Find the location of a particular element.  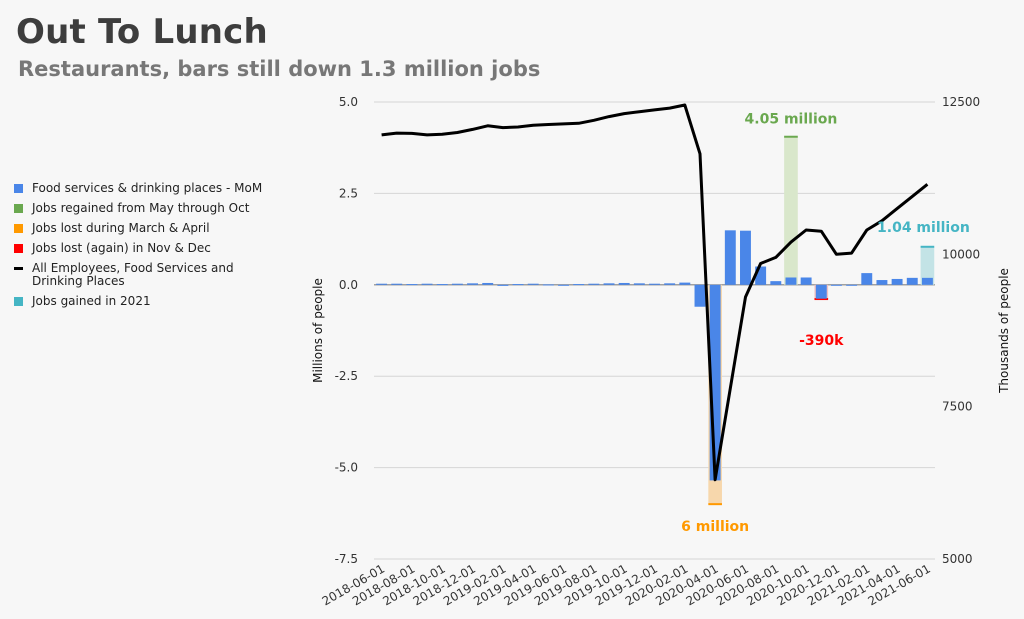

legend-item-lost-nov-dec: Jobs lost (again) in Nov & Dec is located at coordinates (149, 248).